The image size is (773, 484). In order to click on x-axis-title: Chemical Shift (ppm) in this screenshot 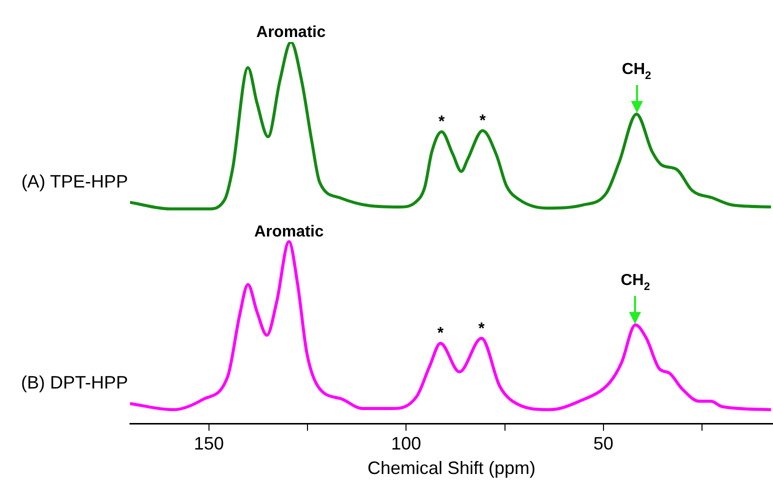, I will do `click(451, 468)`.